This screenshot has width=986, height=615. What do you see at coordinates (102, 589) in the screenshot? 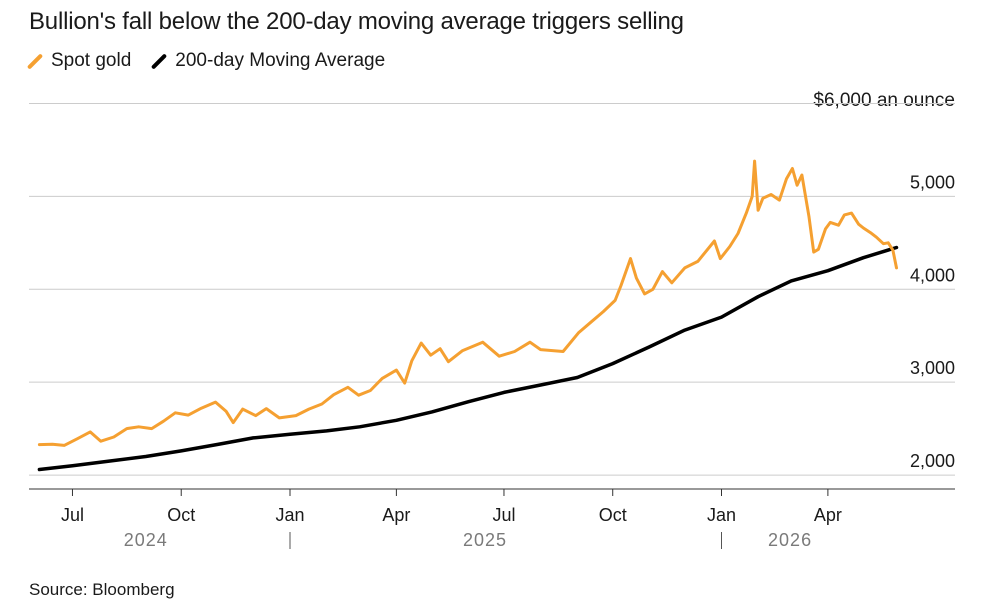
I see `source-note: Source: Bloomberg` at bounding box center [102, 589].